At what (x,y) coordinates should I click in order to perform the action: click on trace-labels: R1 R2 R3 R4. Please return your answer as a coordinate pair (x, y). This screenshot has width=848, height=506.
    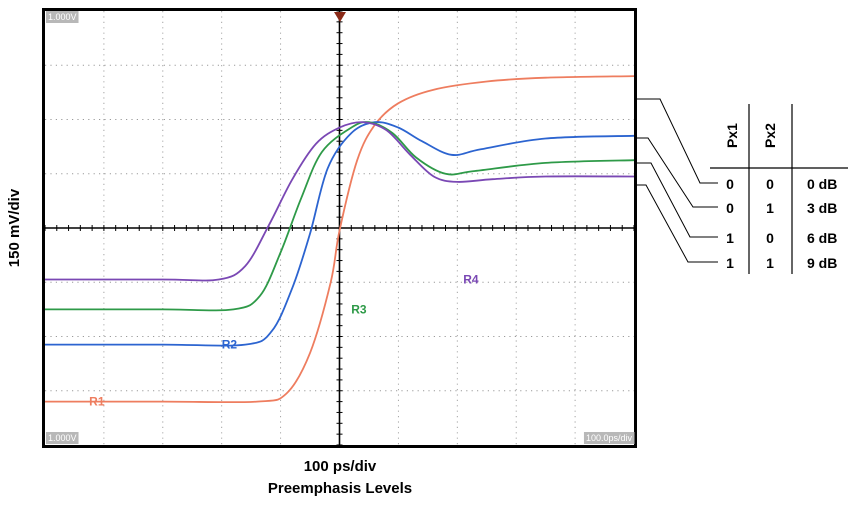
    Looking at the image, I should click on (284, 341).